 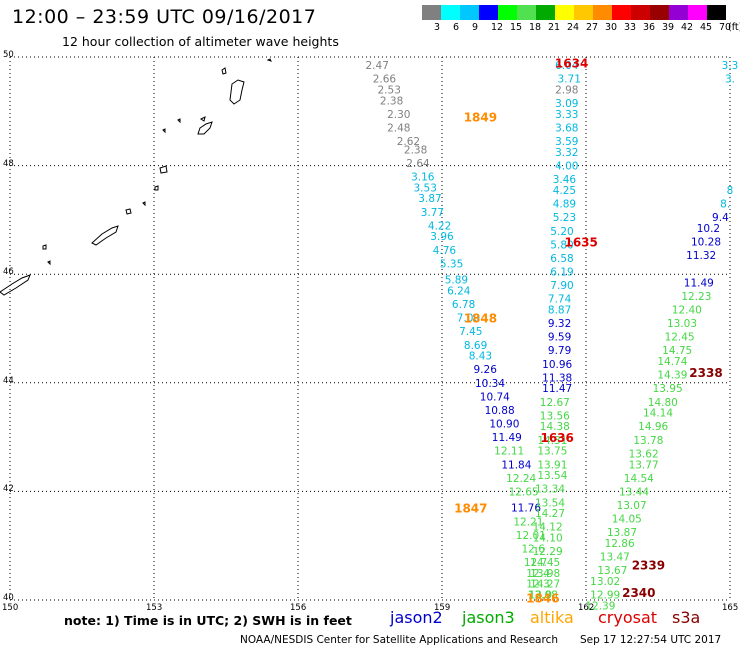 What do you see at coordinates (561, 272) in the screenshot?
I see `swh-value: 6.19` at bounding box center [561, 272].